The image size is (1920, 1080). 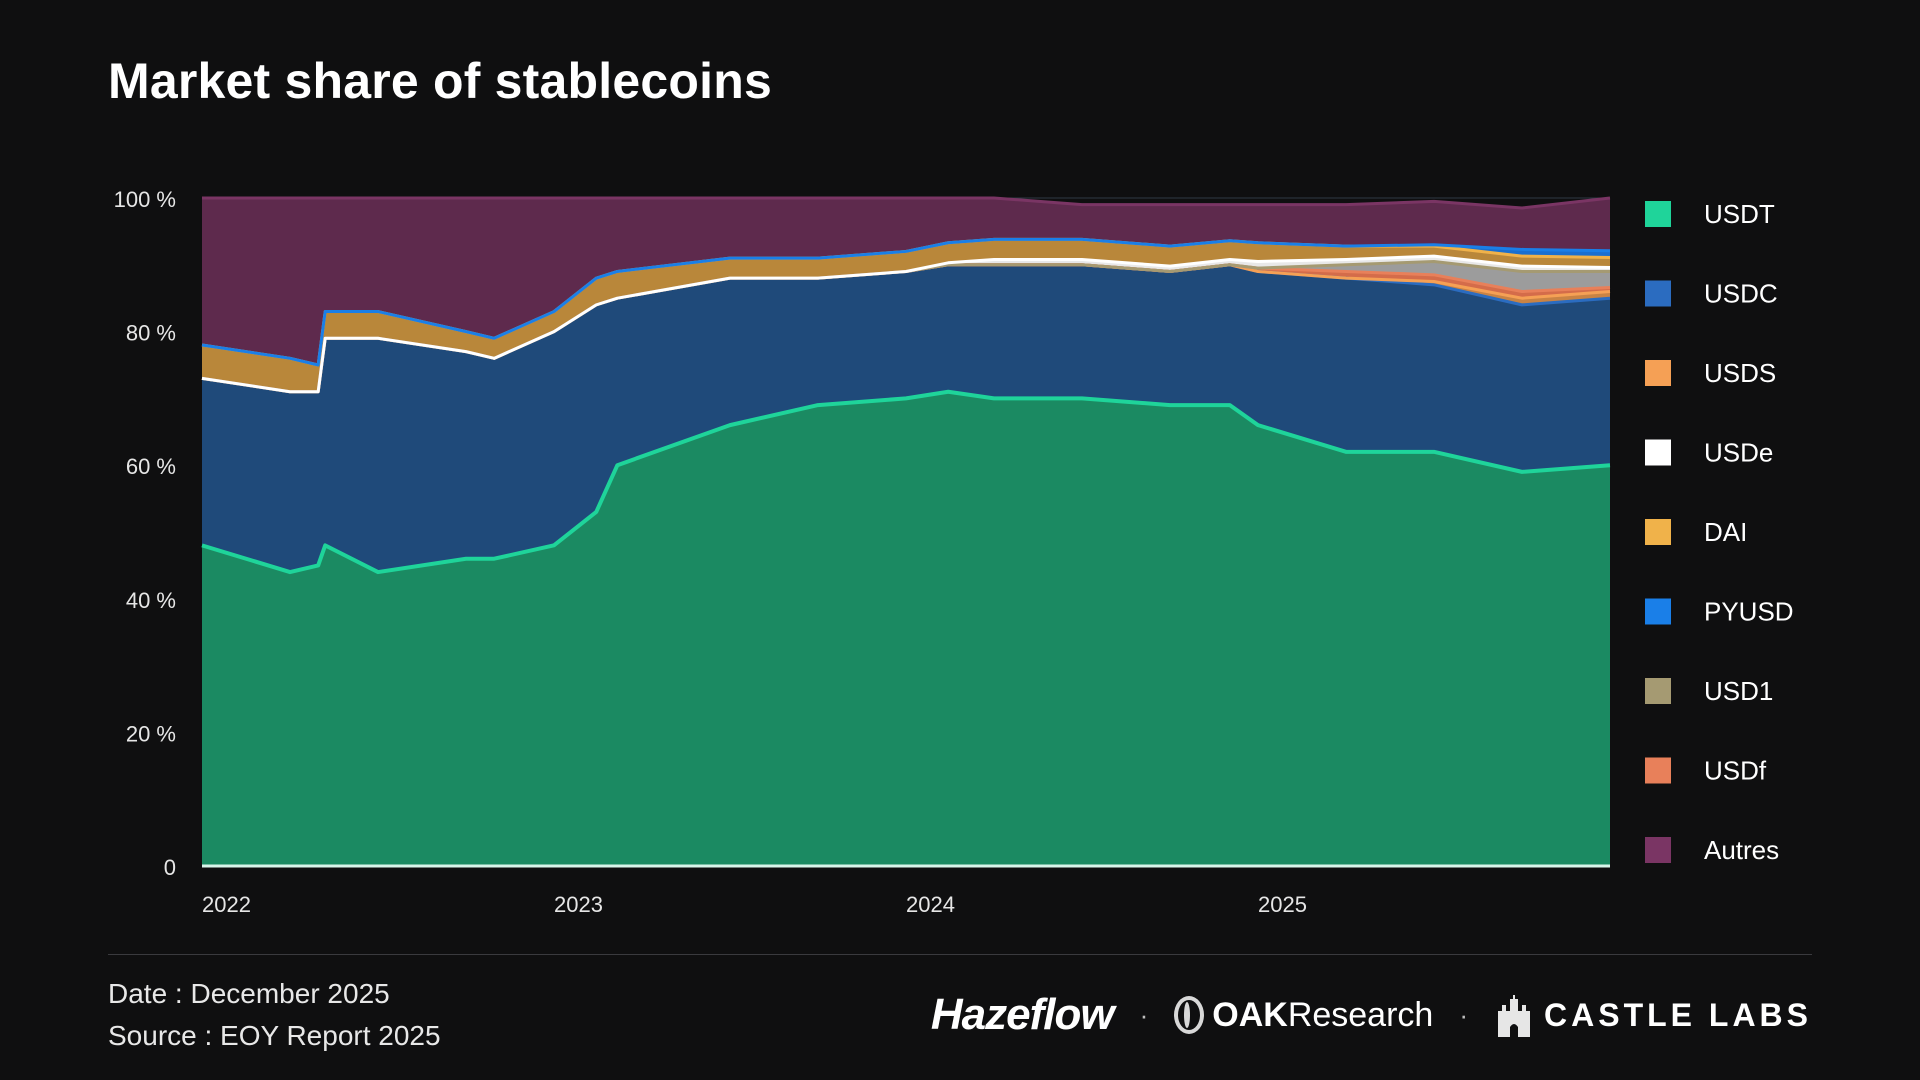 What do you see at coordinates (1738, 453) in the screenshot?
I see `legend-label-usde: USDe` at bounding box center [1738, 453].